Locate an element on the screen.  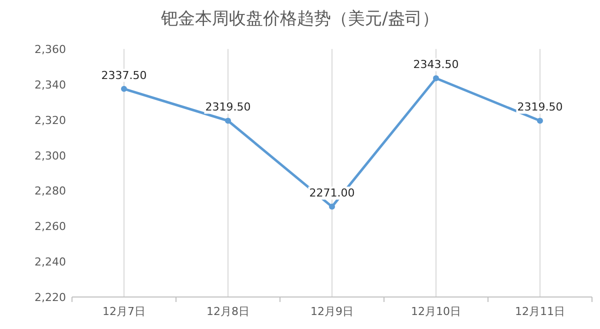
data-label: 2343.50 is located at coordinates (436, 65).